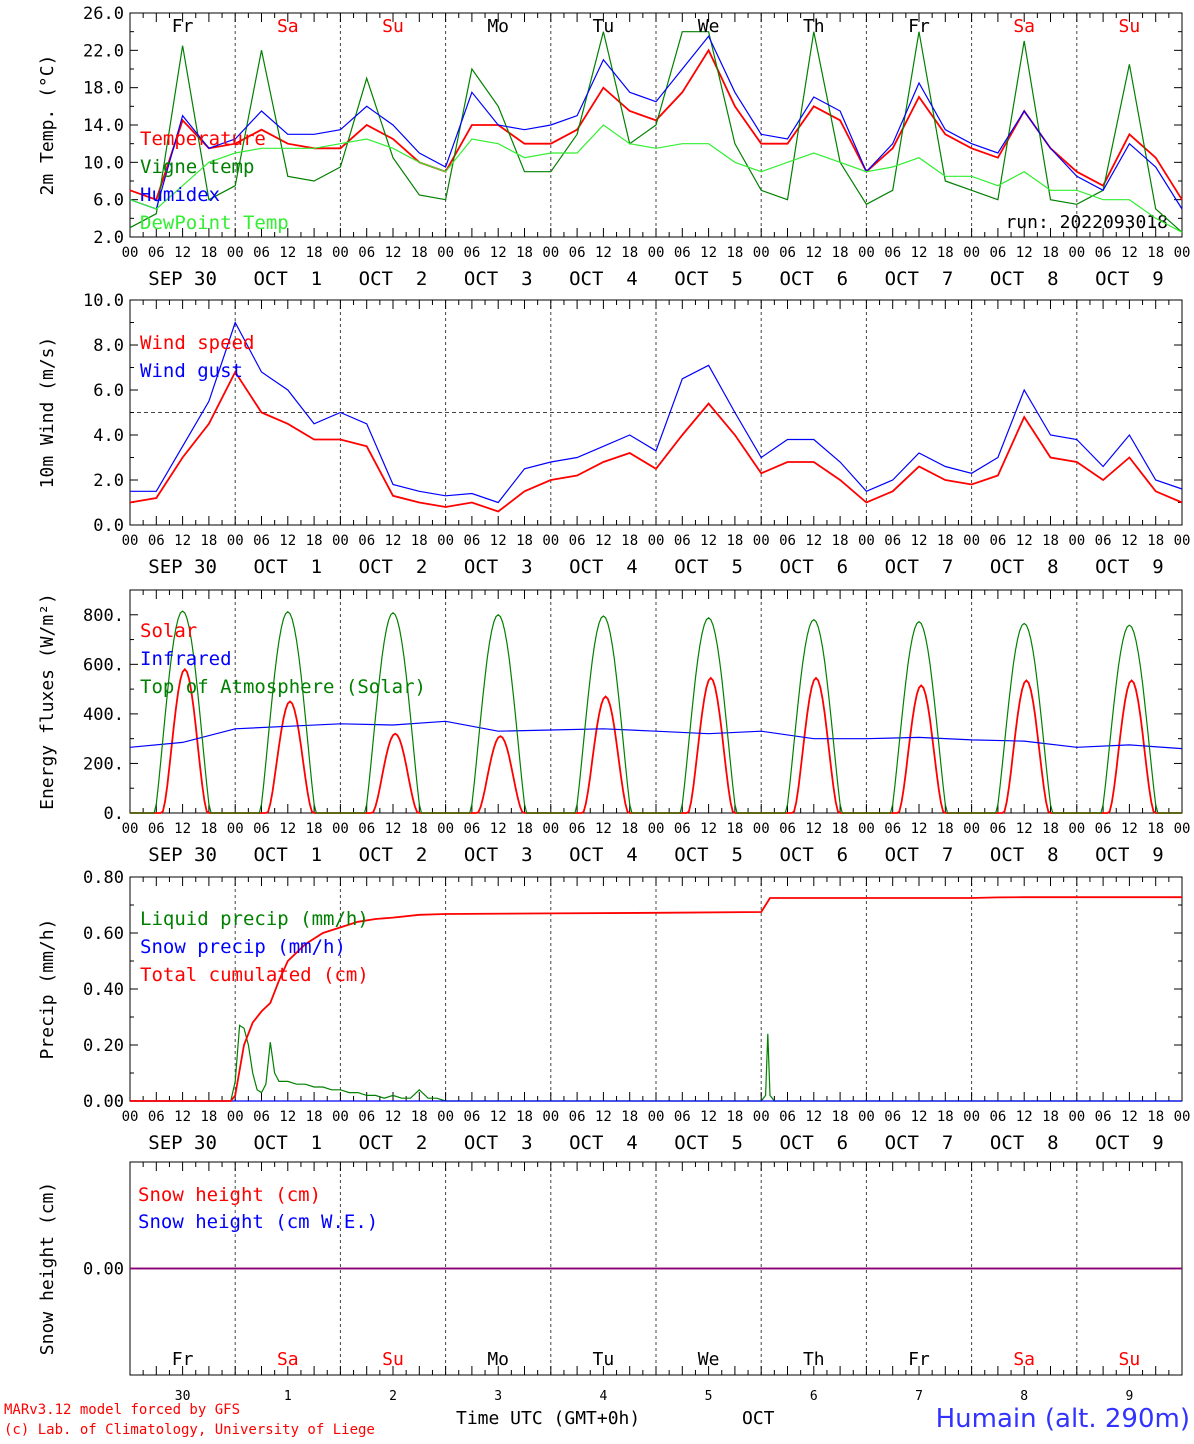  What do you see at coordinates (814, 1359) in the screenshot?
I see `day-abbr: Th` at bounding box center [814, 1359].